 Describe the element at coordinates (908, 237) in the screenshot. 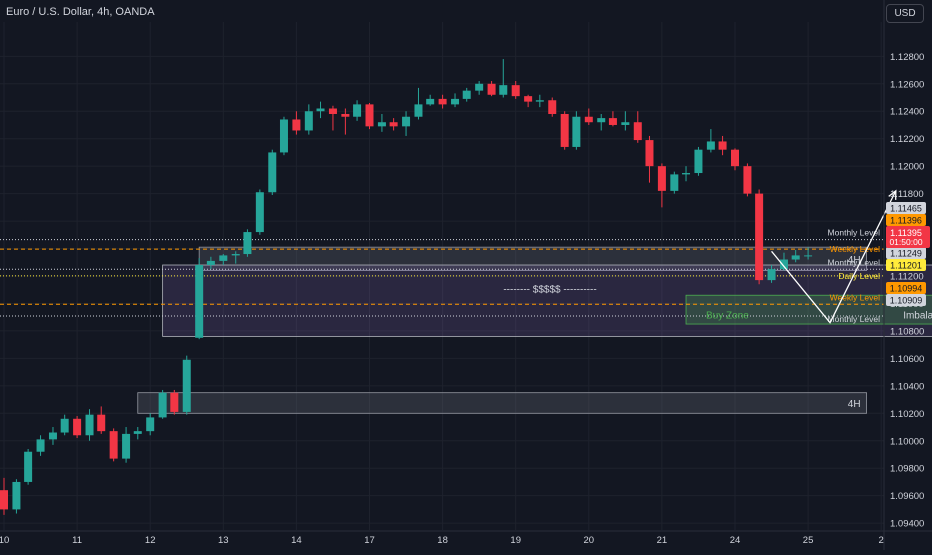

I see `current-price-badge` at that location.